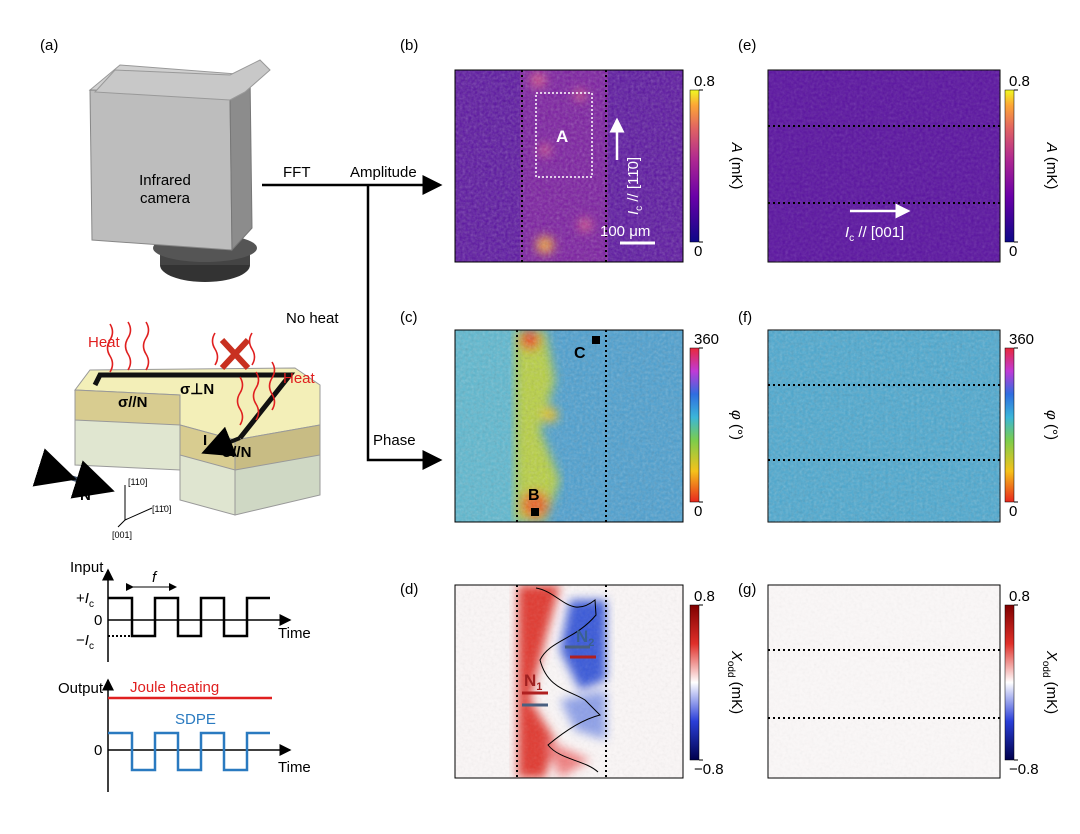 This screenshot has height=834, width=1080. I want to click on domain-label: N1, so click(533, 682).